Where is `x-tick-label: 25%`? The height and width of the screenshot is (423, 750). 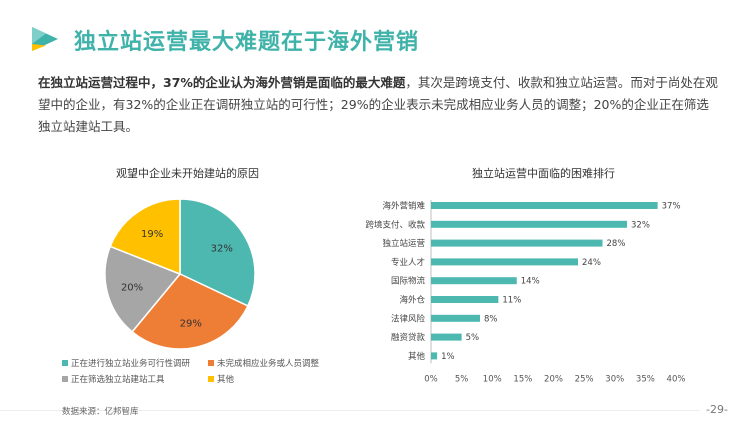
x-tick-label: 25% is located at coordinates (584, 379).